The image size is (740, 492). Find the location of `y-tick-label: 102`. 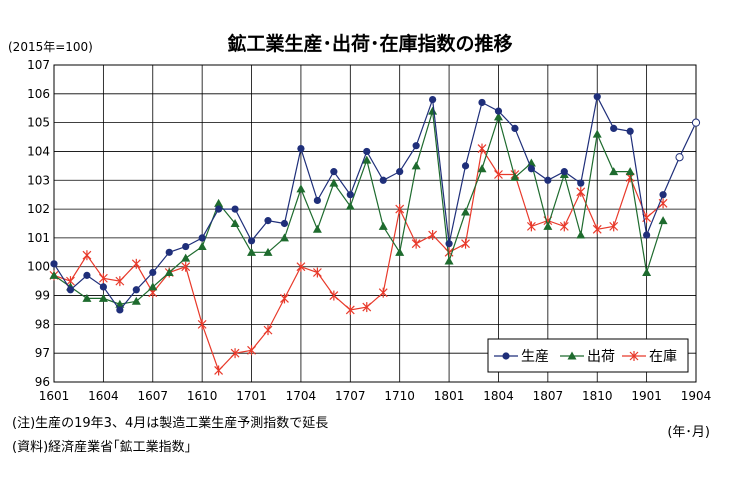

y-tick-label: 102 is located at coordinates (38, 209).